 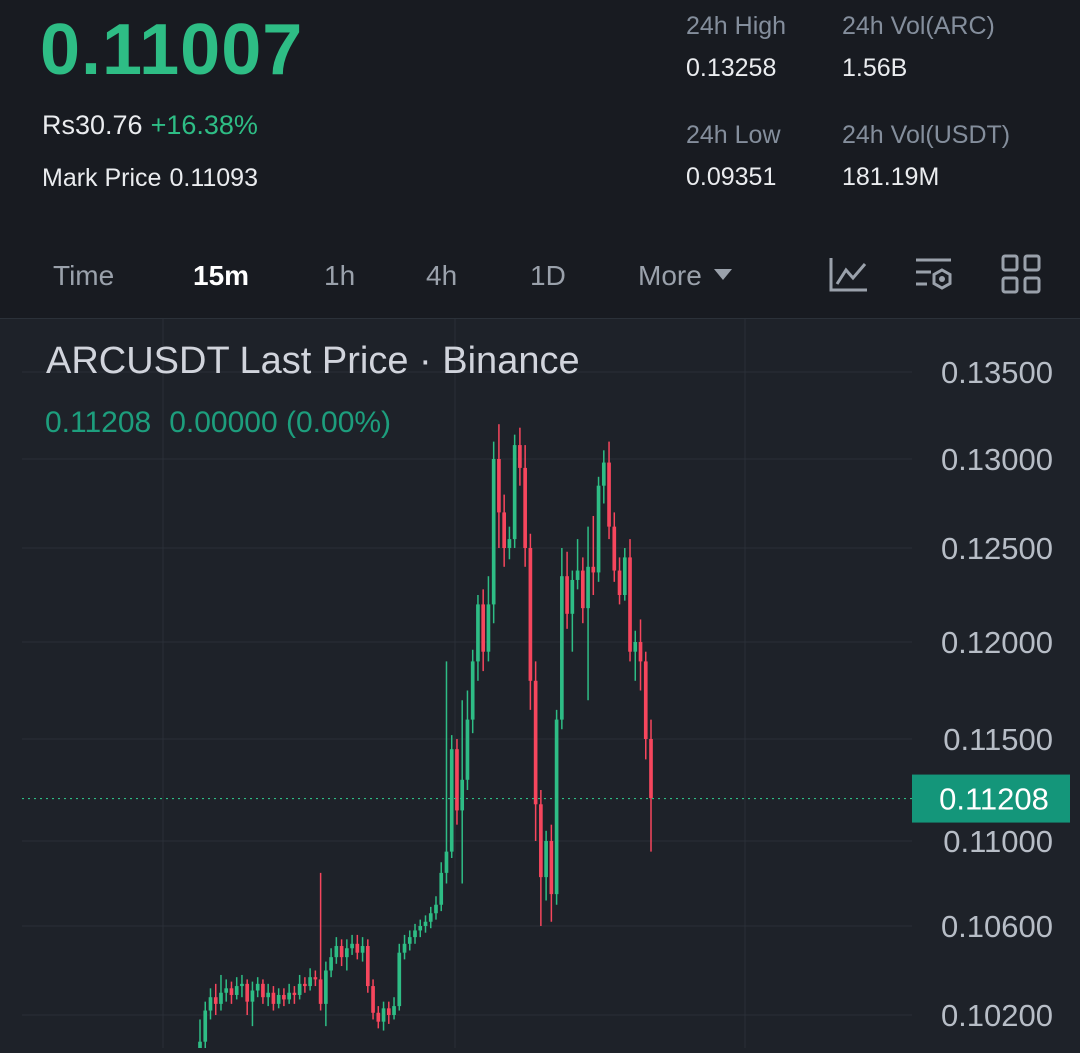 What do you see at coordinates (221, 275) in the screenshot?
I see `tab-15m: 15m` at bounding box center [221, 275].